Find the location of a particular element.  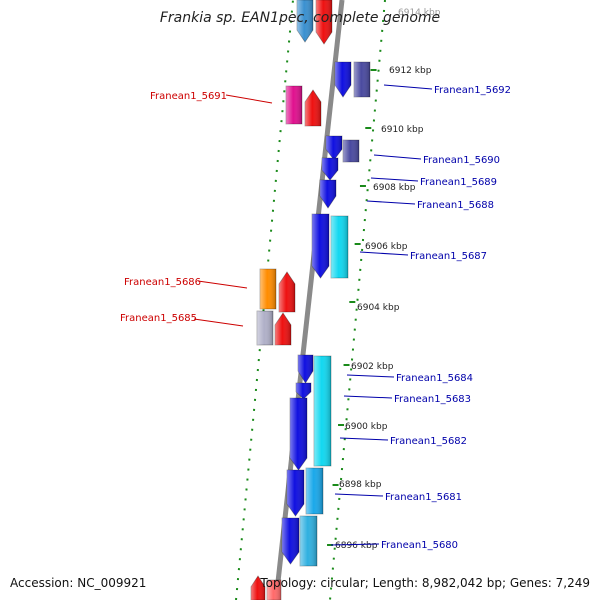

kbp-label: 6906 kbp is located at coordinates (386, 247).